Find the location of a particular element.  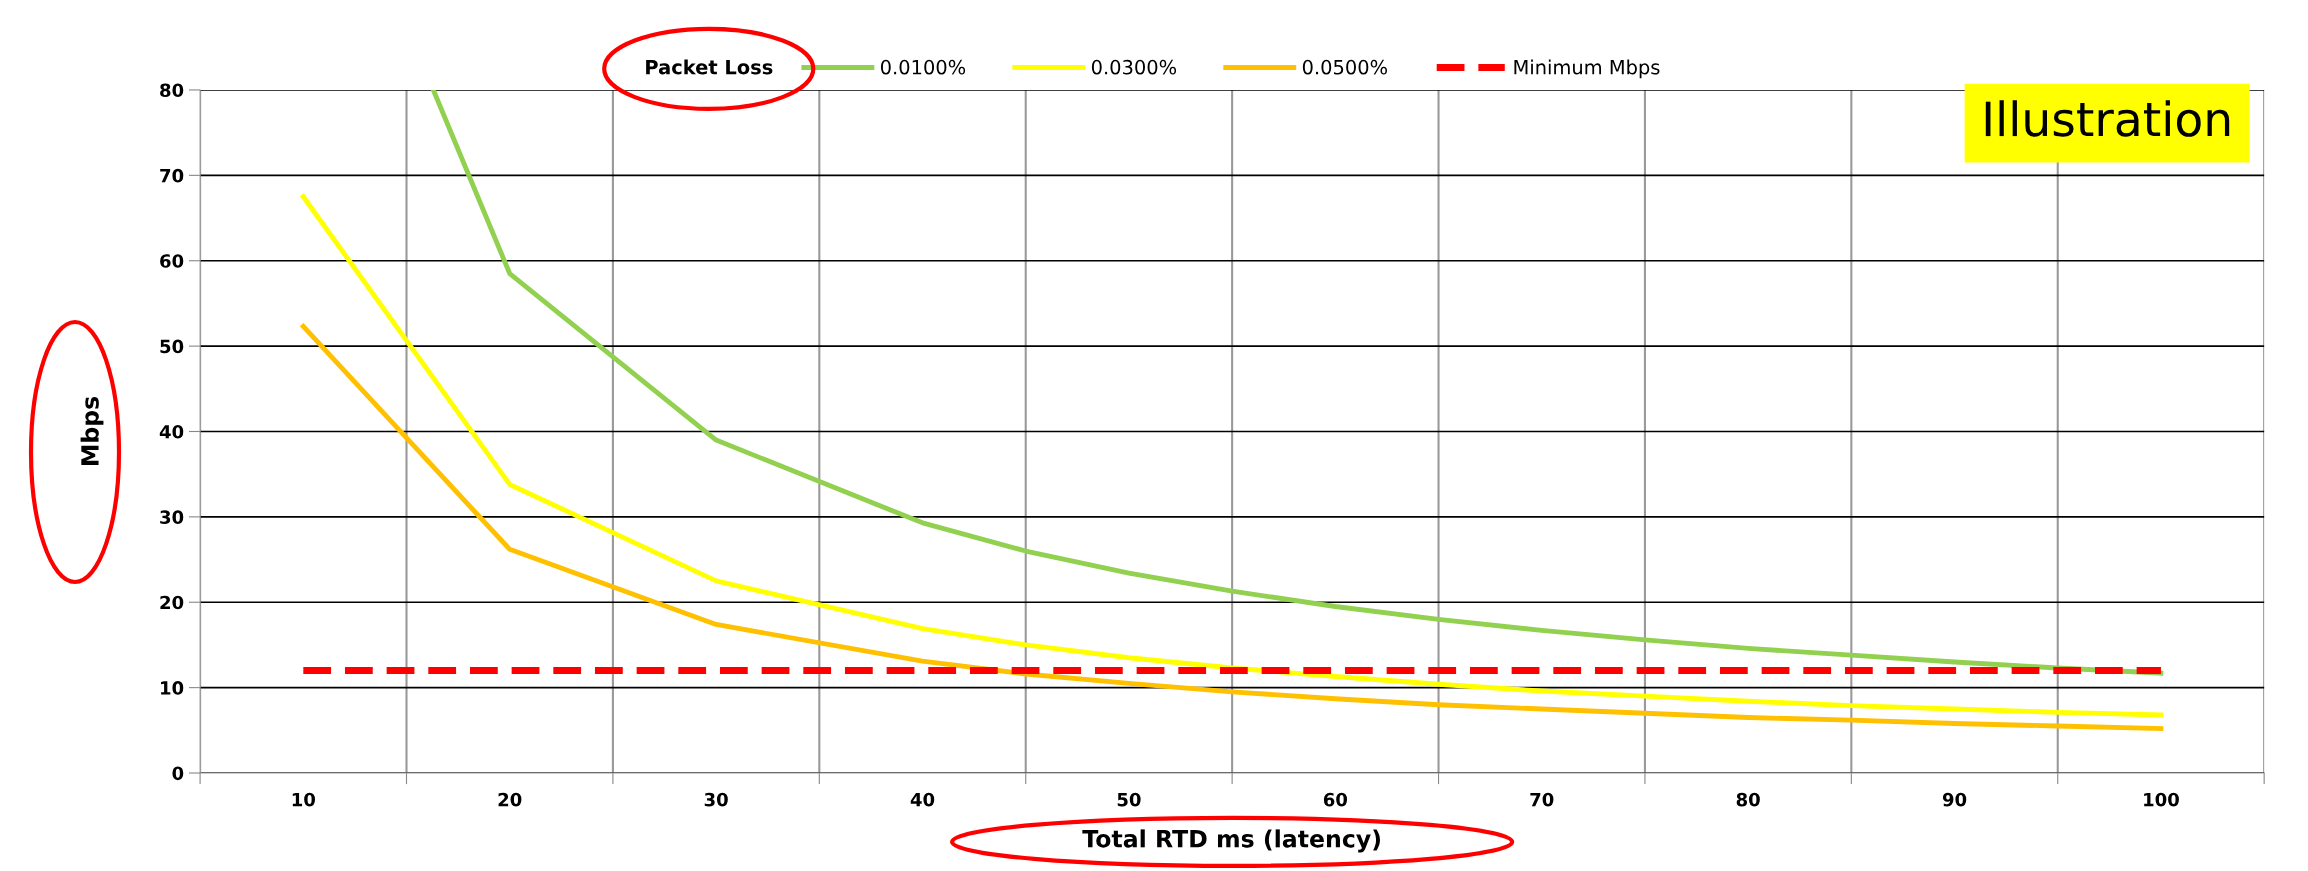

x-axis-title: Total RTD ms (latency) is located at coordinates (1231, 841).